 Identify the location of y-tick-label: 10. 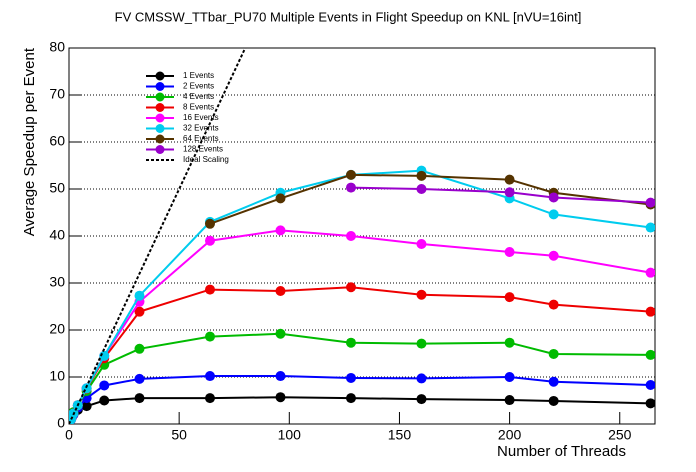
(57, 376).